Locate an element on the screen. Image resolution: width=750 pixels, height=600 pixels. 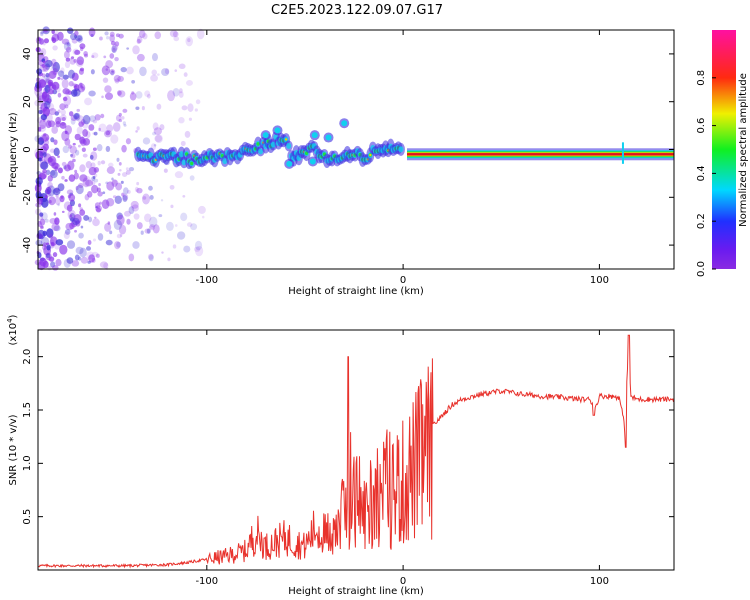
colorbar-tick-label: 0.0 is located at coordinates (701, 269).